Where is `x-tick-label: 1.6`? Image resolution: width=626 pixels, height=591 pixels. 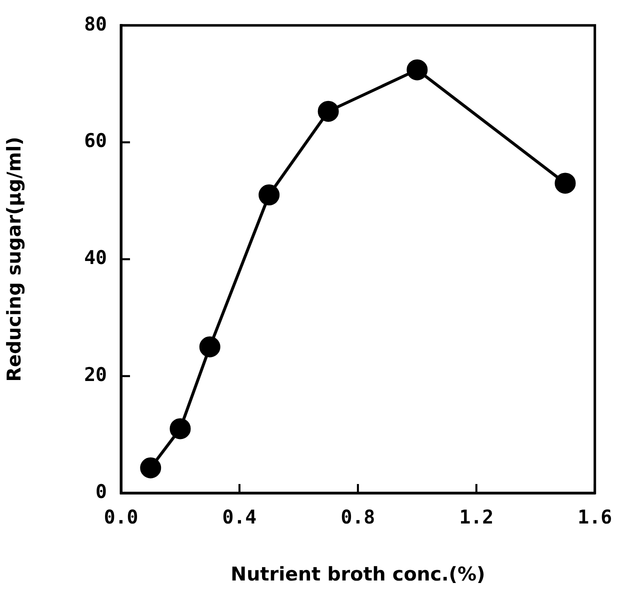
x-tick-label: 1.6 is located at coordinates (595, 517).